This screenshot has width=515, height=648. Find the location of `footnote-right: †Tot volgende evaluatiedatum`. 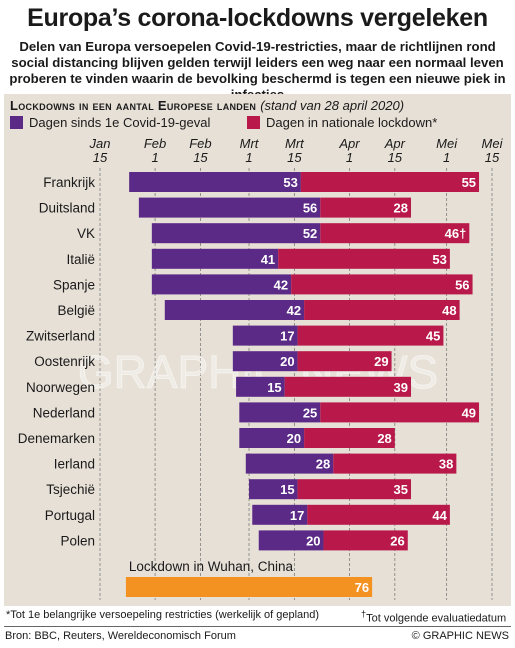

footnote-right: †Tot volgende evaluatiedatum is located at coordinates (433, 617).